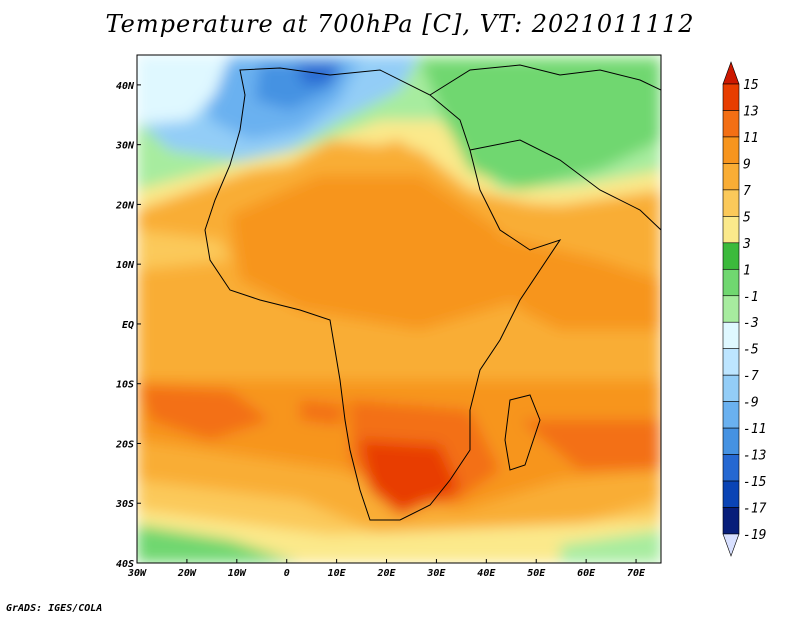 The image size is (800, 618). Describe the element at coordinates (125, 385) in the screenshot. I see `lat-tick-label: 10S` at that location.